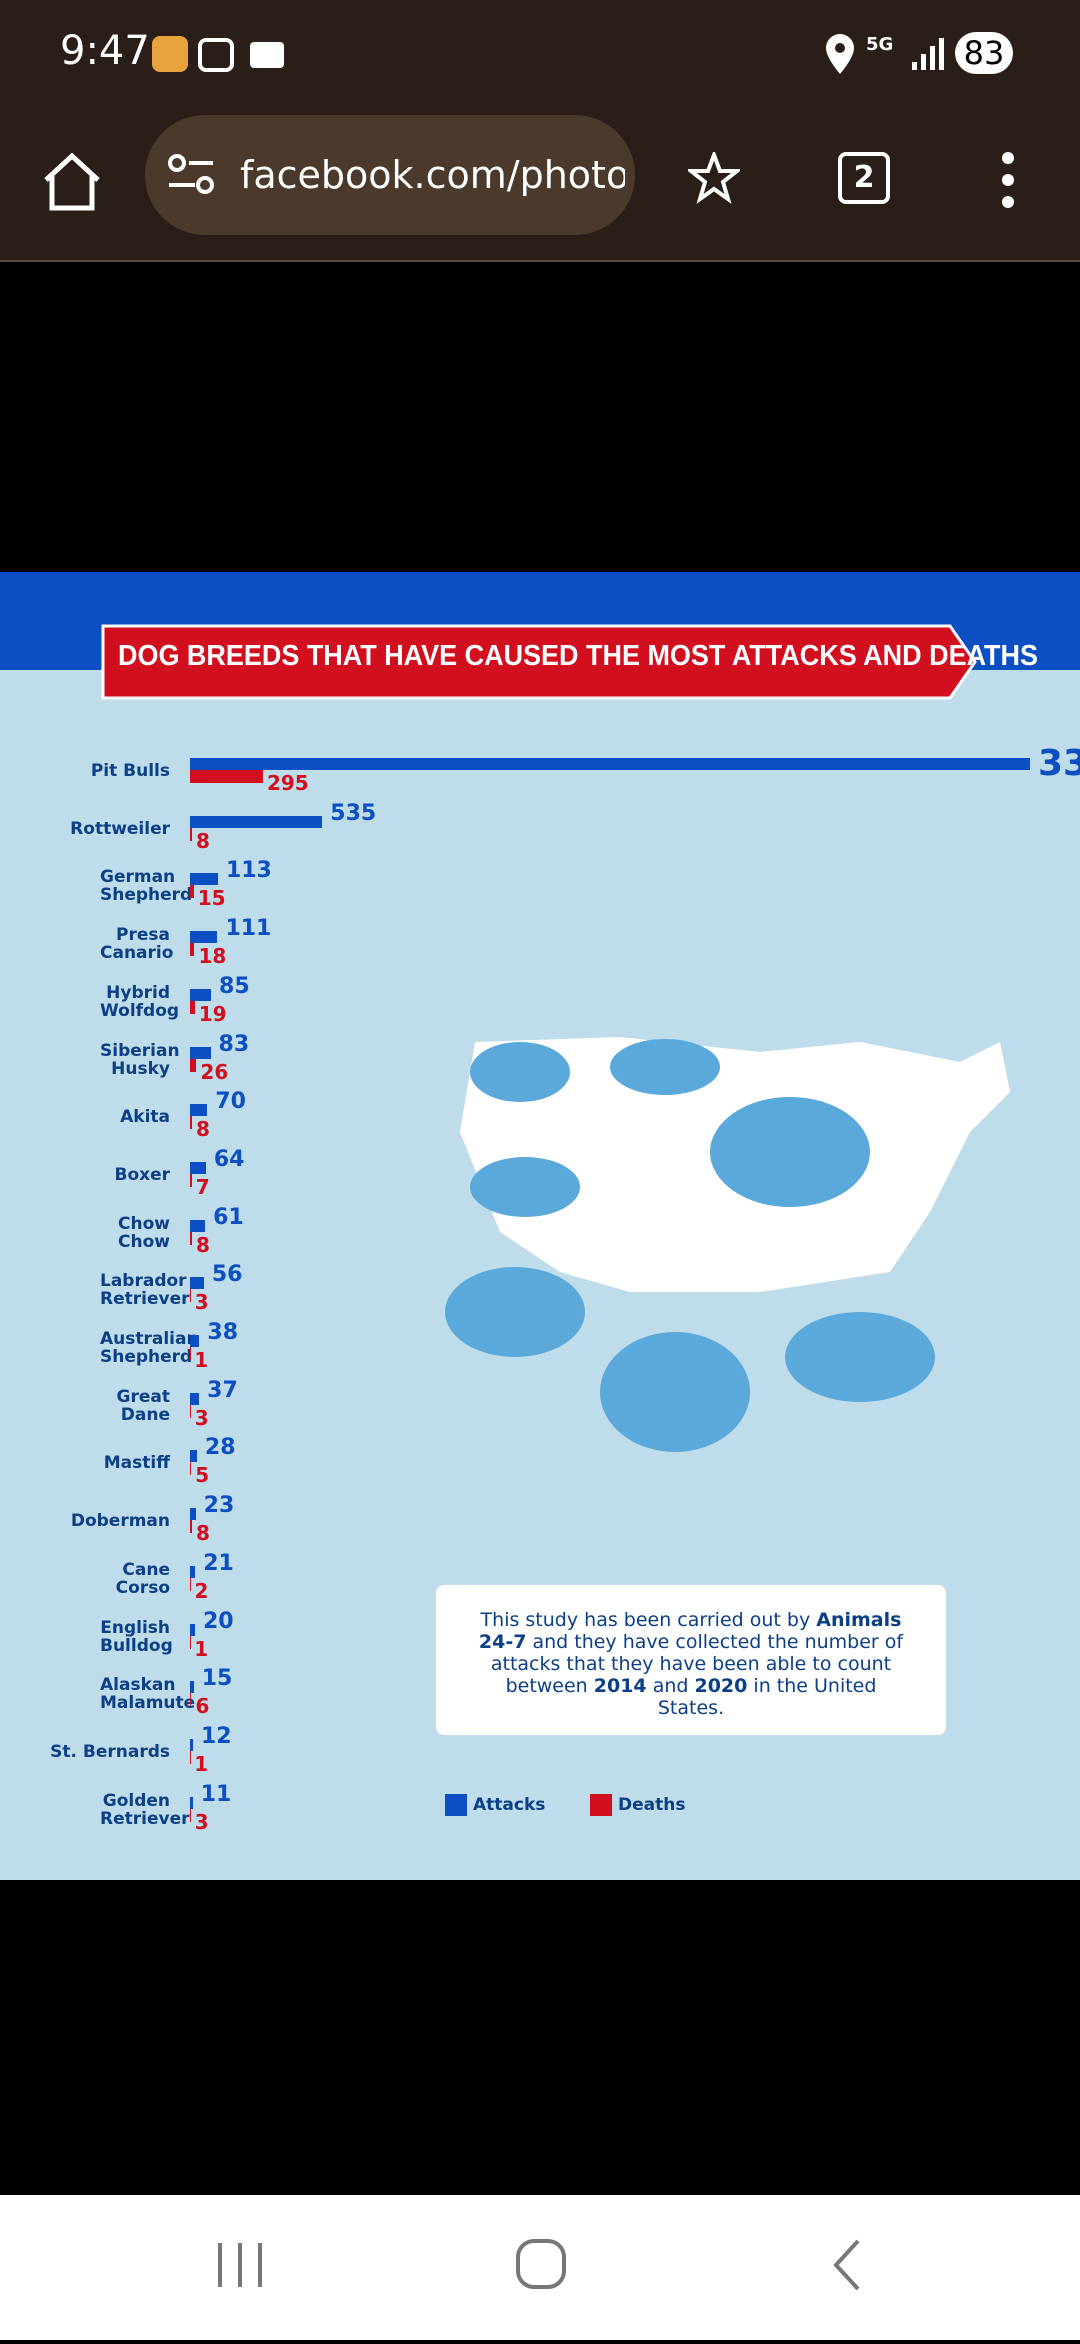 This screenshot has width=1080, height=2344. Describe the element at coordinates (840, 54) in the screenshot. I see `location-icon` at that location.